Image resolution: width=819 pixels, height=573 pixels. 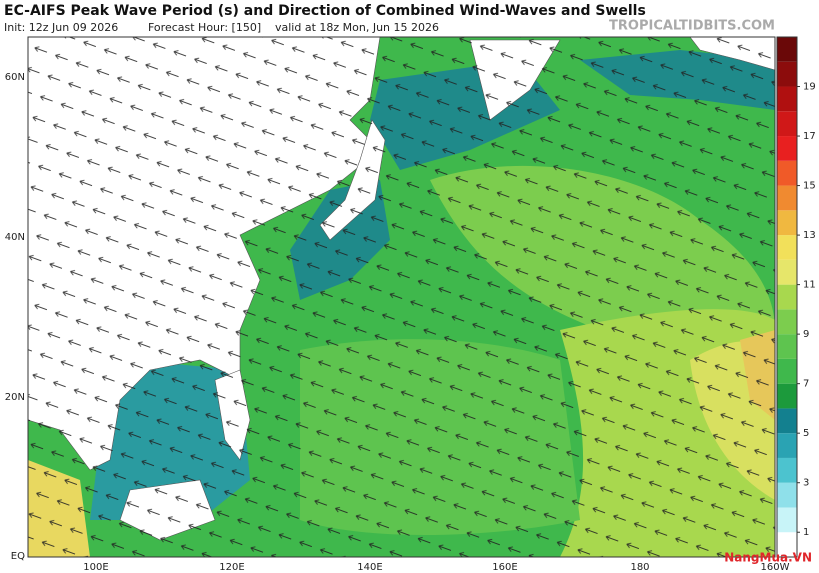 What do you see at coordinates (809, 235) in the screenshot?
I see `colorbar-label: 13` at bounding box center [809, 235].